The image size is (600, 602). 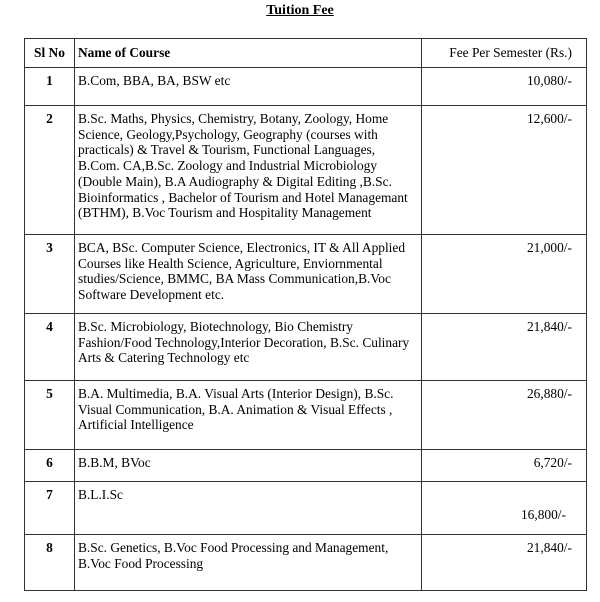 I want to click on table-row: 1 B.Com, BBA, BA, BSW etc 10,080/-, so click(x=305, y=86).